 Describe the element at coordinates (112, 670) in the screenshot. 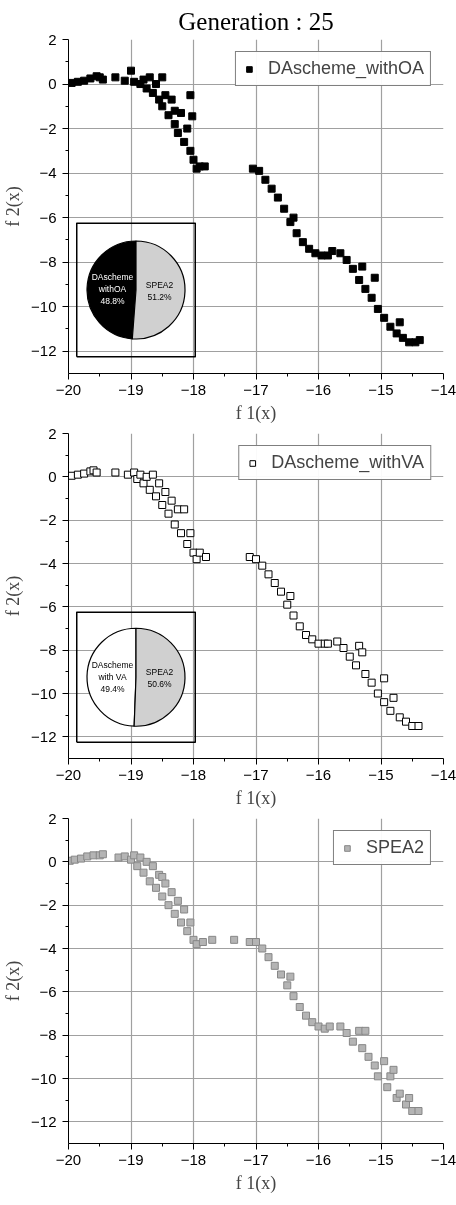

I see `slice-label: DAscheme with VA` at that location.